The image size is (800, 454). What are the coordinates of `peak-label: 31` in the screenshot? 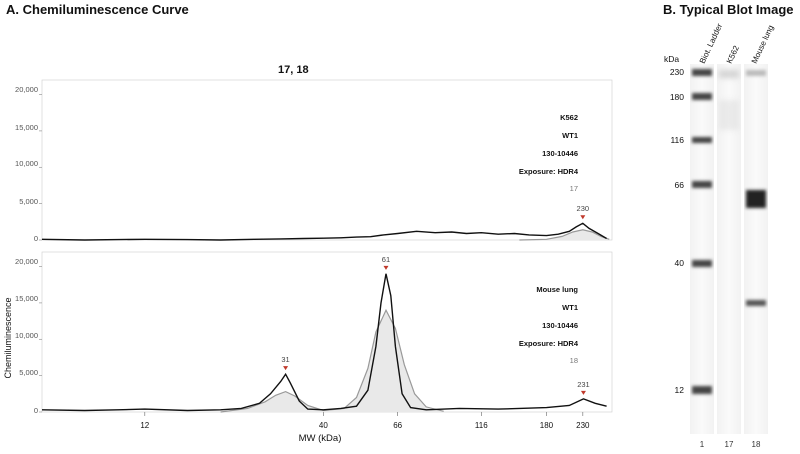 It's located at (285, 360).